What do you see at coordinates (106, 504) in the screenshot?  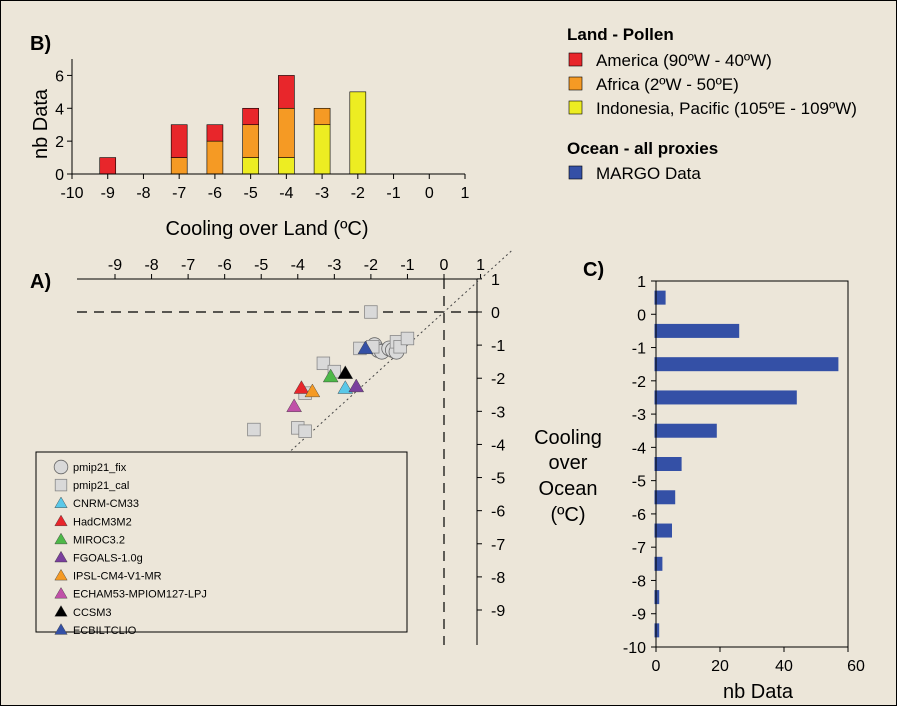 I see `model-legend-label: CNRM-CM33` at bounding box center [106, 504].